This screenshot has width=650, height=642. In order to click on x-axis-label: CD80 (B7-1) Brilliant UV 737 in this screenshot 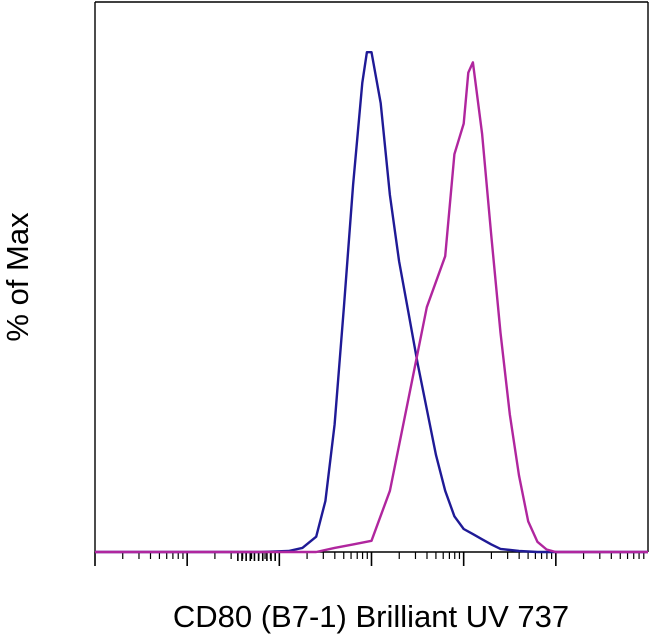, I will do `click(371, 616)`.